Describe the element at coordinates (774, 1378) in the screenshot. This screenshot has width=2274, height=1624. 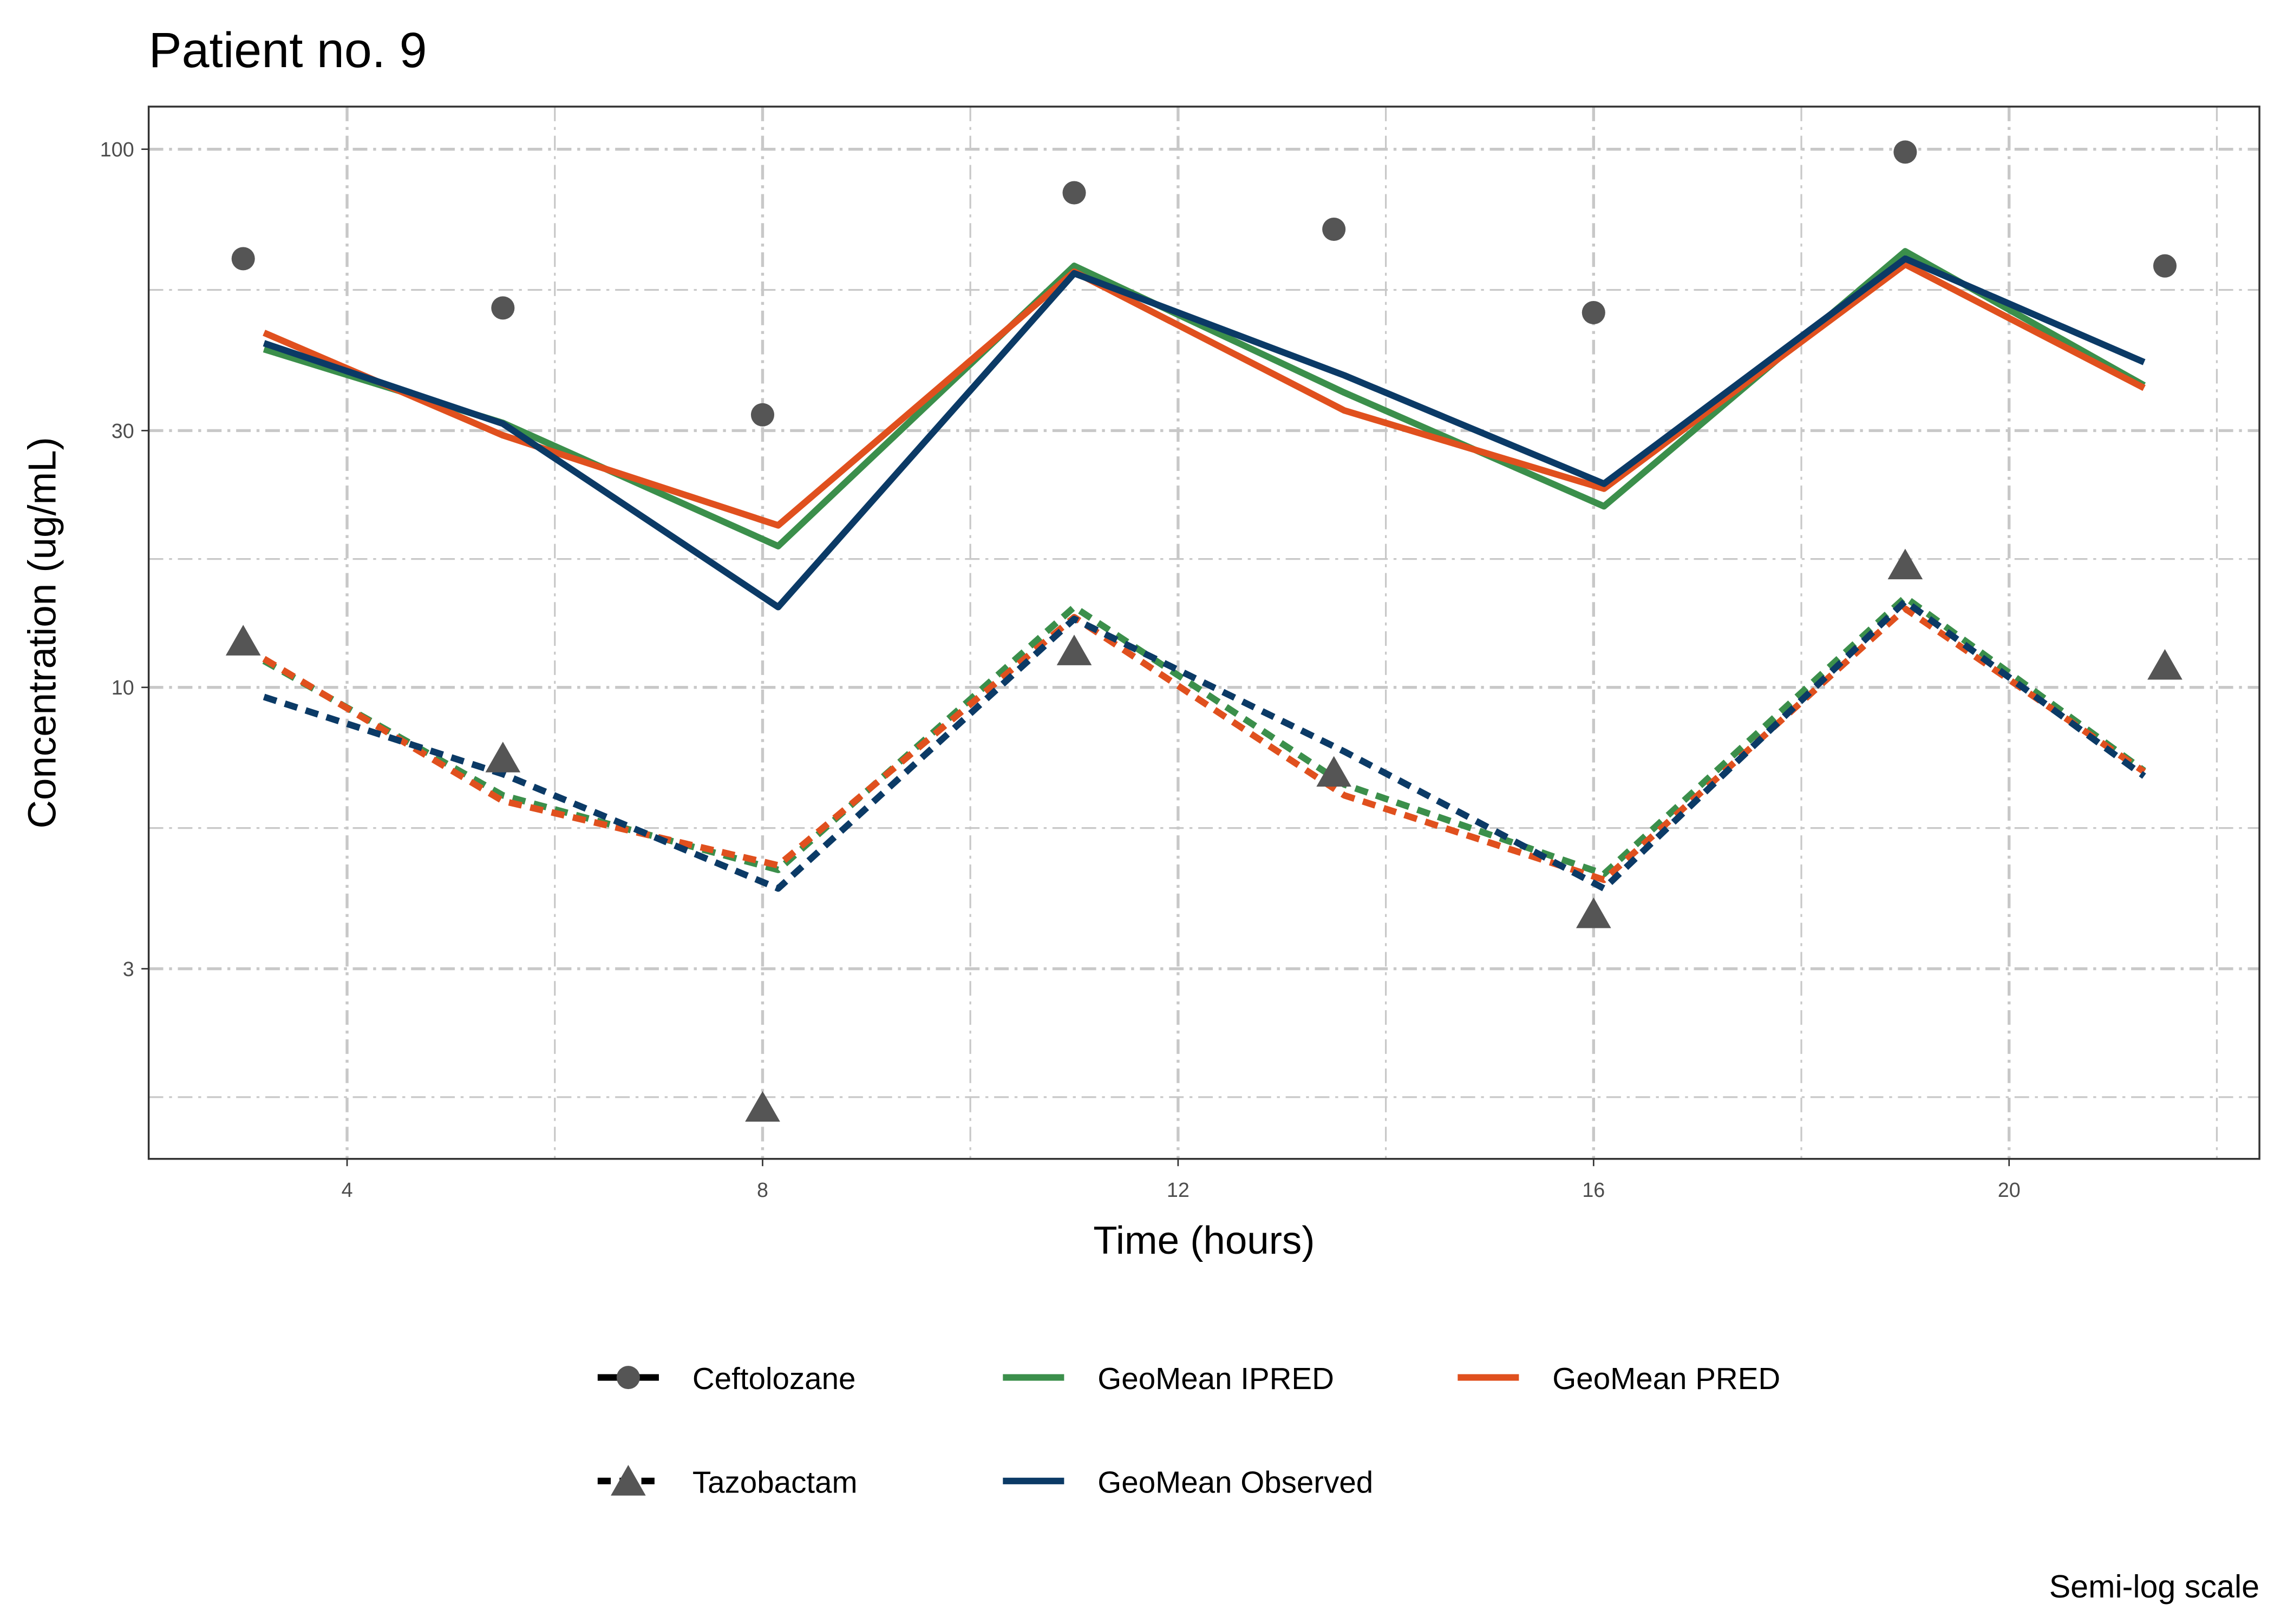
I see `legend-label: Ceftolozane` at that location.